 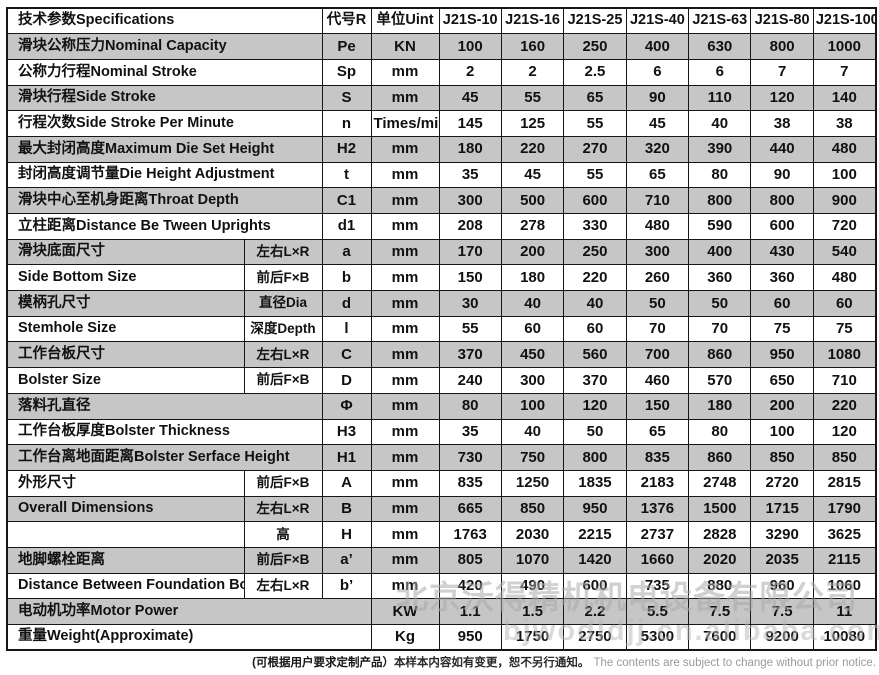 What do you see at coordinates (283, 329) in the screenshot?
I see `spec-sublabel-cell: 深度Depth` at bounding box center [283, 329].